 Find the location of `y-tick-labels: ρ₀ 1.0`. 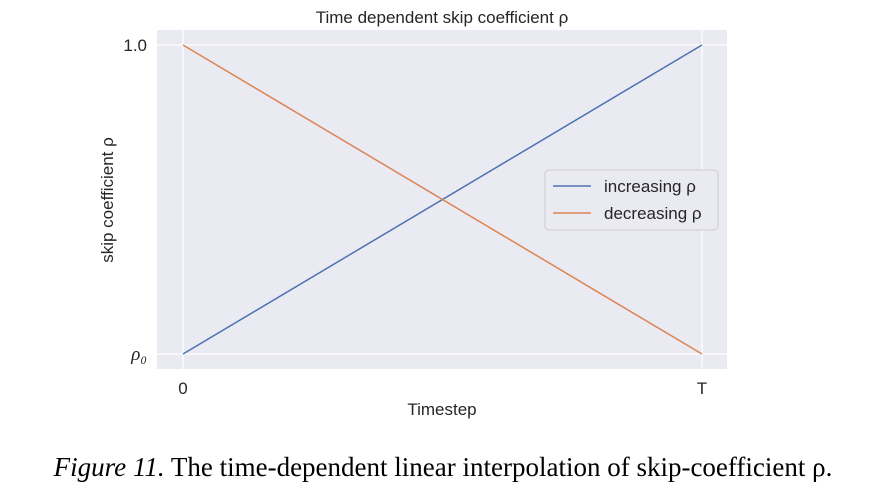

y-tick-labels: ρ₀ 1.0 is located at coordinates (135, 200).